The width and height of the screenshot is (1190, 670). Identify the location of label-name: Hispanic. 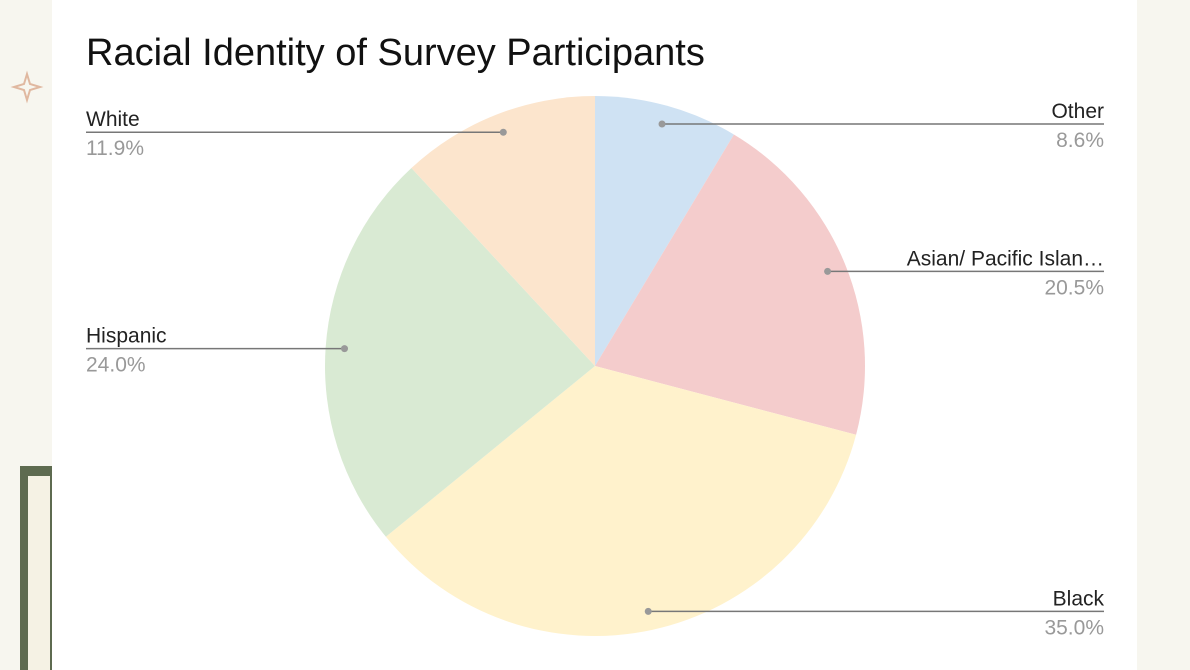
(126, 336).